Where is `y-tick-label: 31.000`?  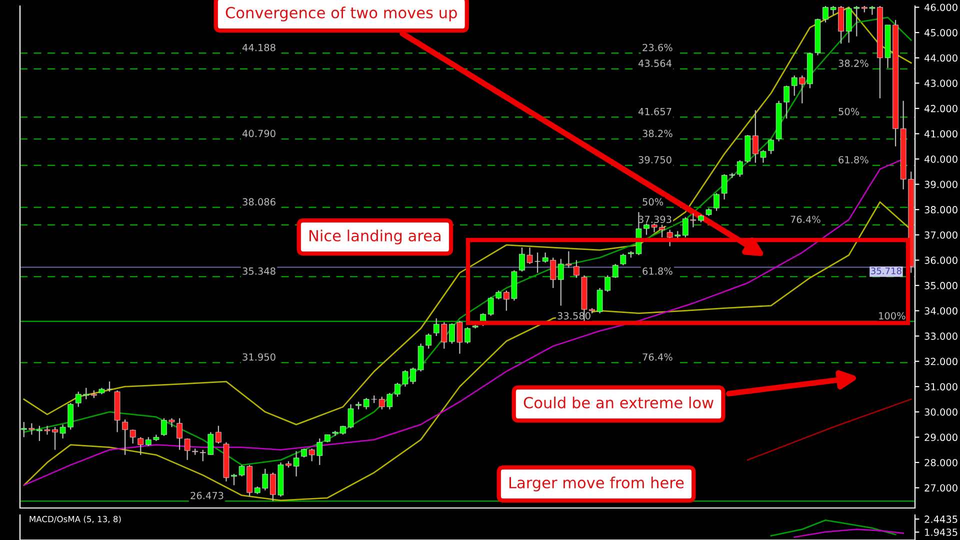 y-tick-label: 31.000 is located at coordinates (941, 386).